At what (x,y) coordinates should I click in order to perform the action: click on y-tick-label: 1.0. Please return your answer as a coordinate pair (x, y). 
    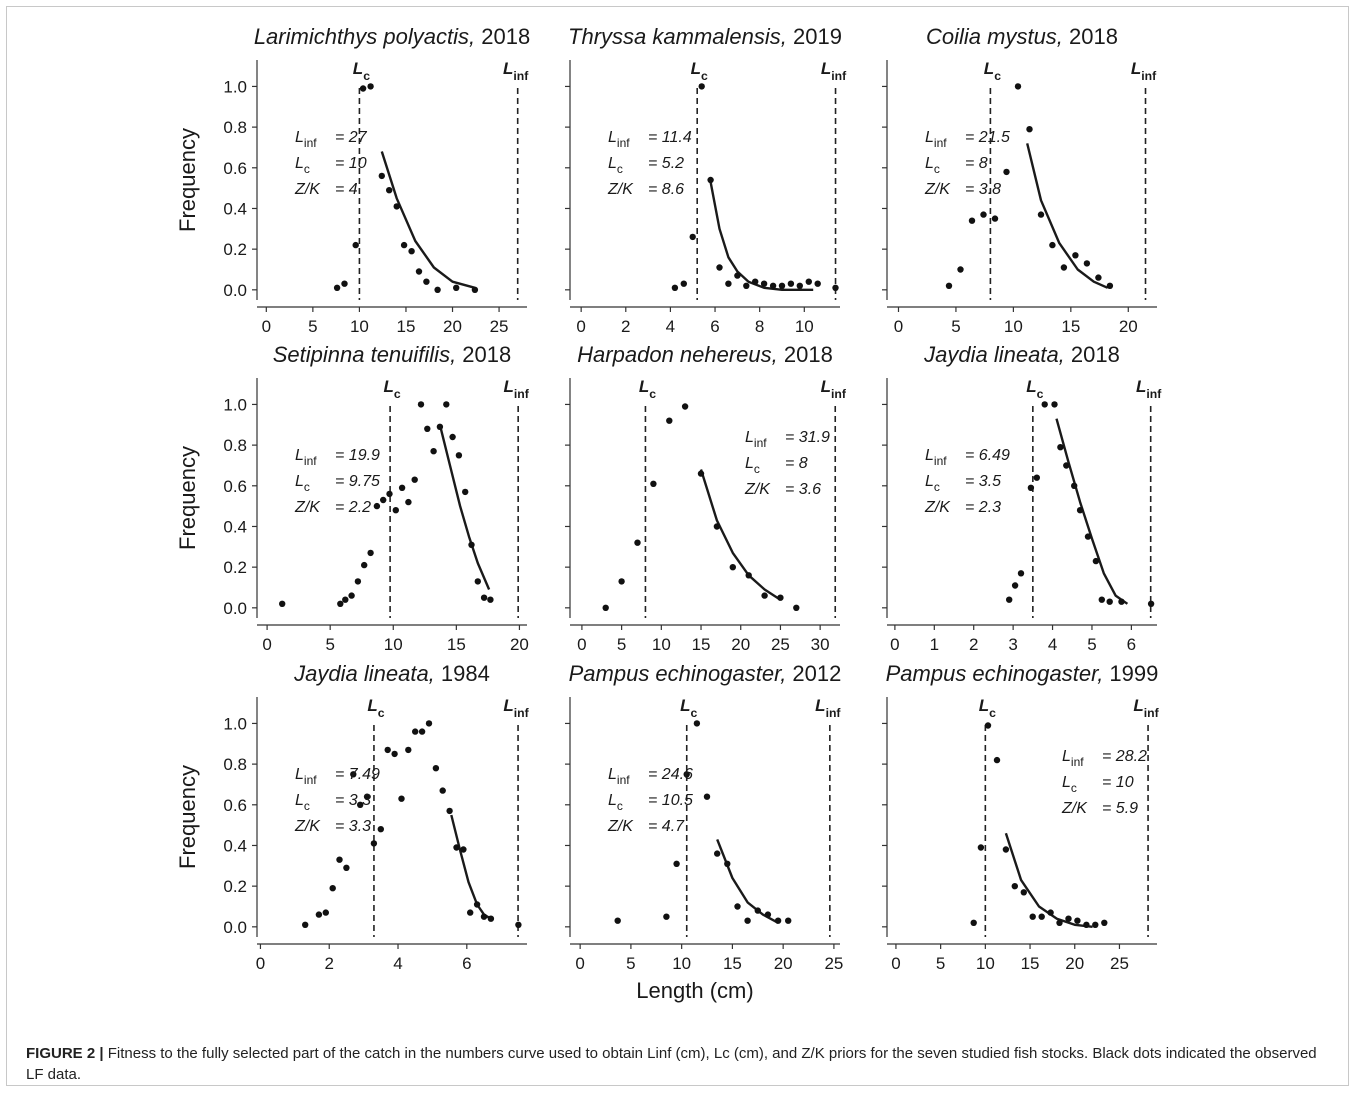
    Looking at the image, I should click on (235, 723).